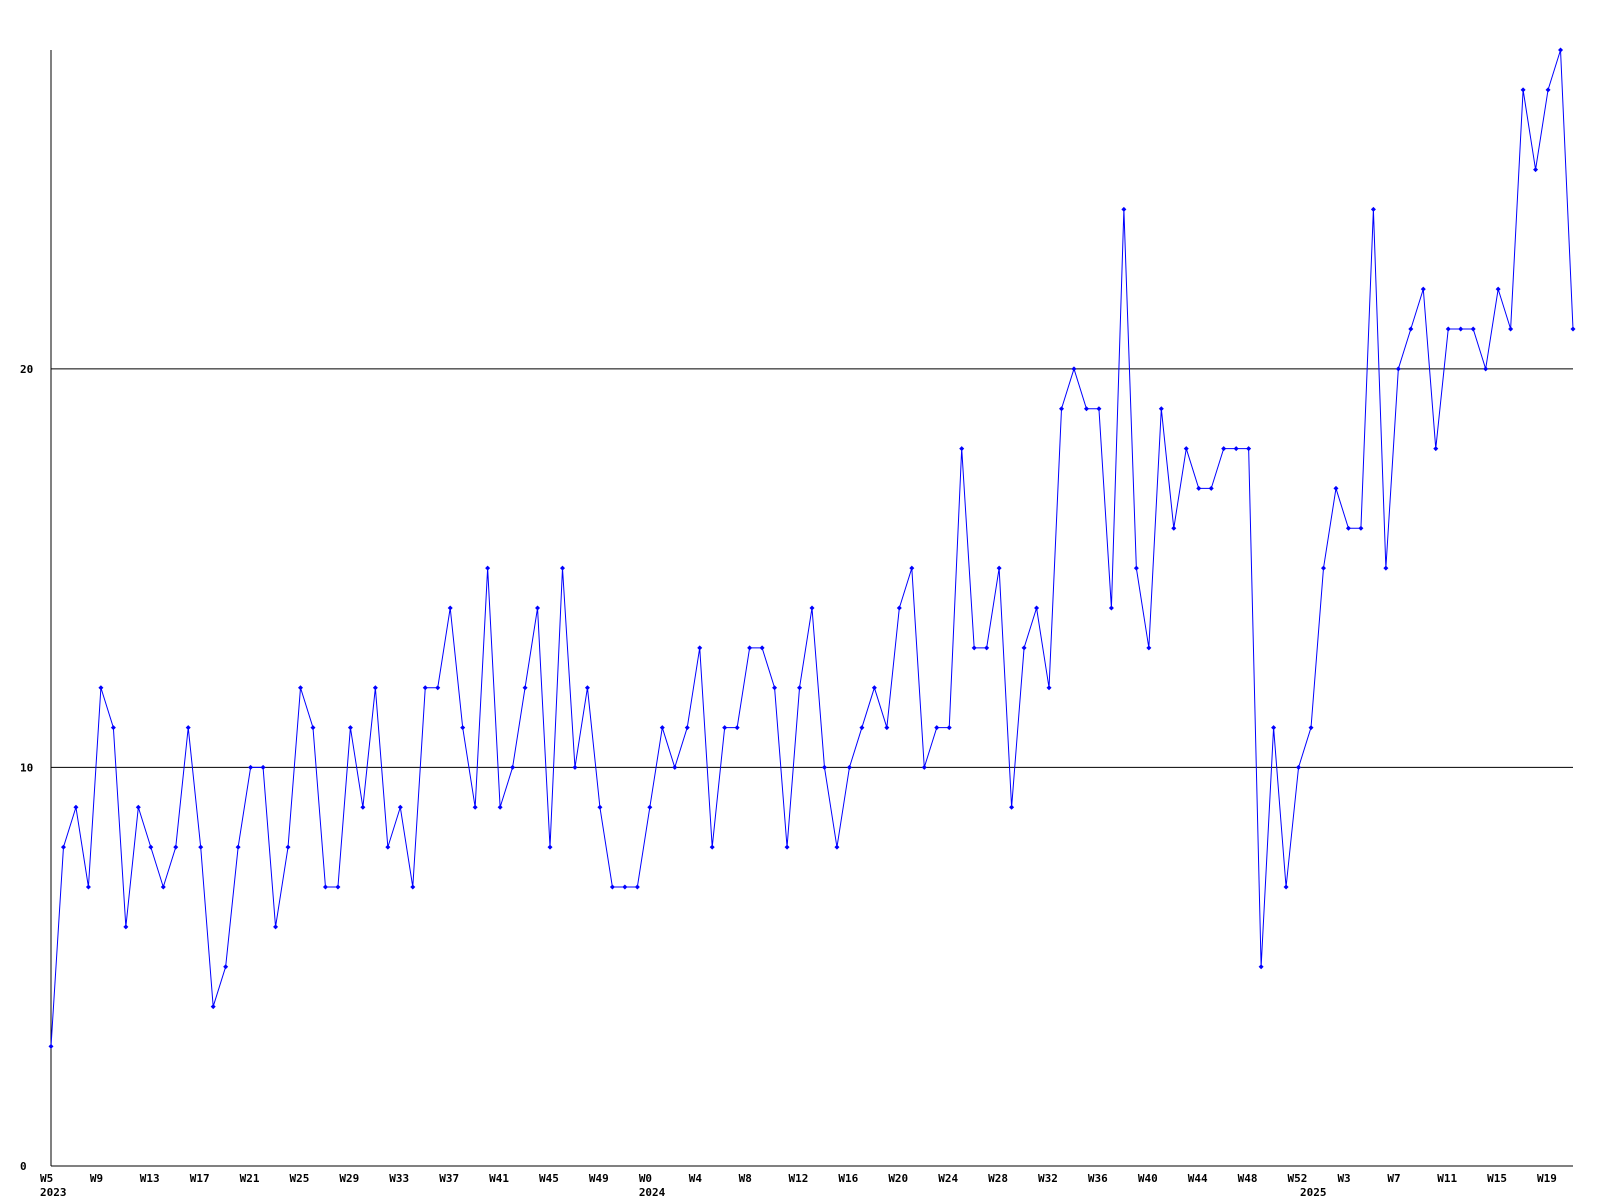 This screenshot has width=1600, height=1200. What do you see at coordinates (1198, 1178) in the screenshot?
I see `x-tick-label: W44` at bounding box center [1198, 1178].